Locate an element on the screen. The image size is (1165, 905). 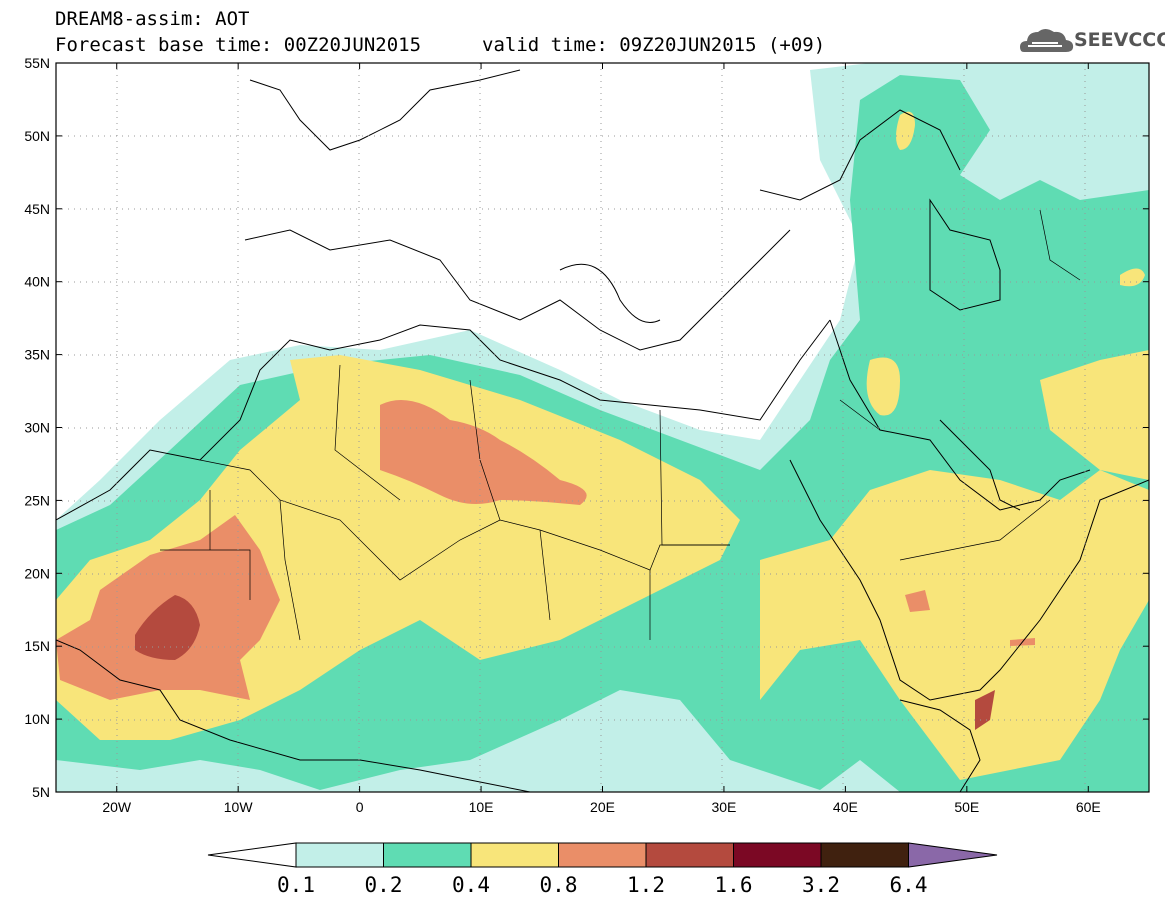
lon-tick-label: 0 is located at coordinates (360, 807).